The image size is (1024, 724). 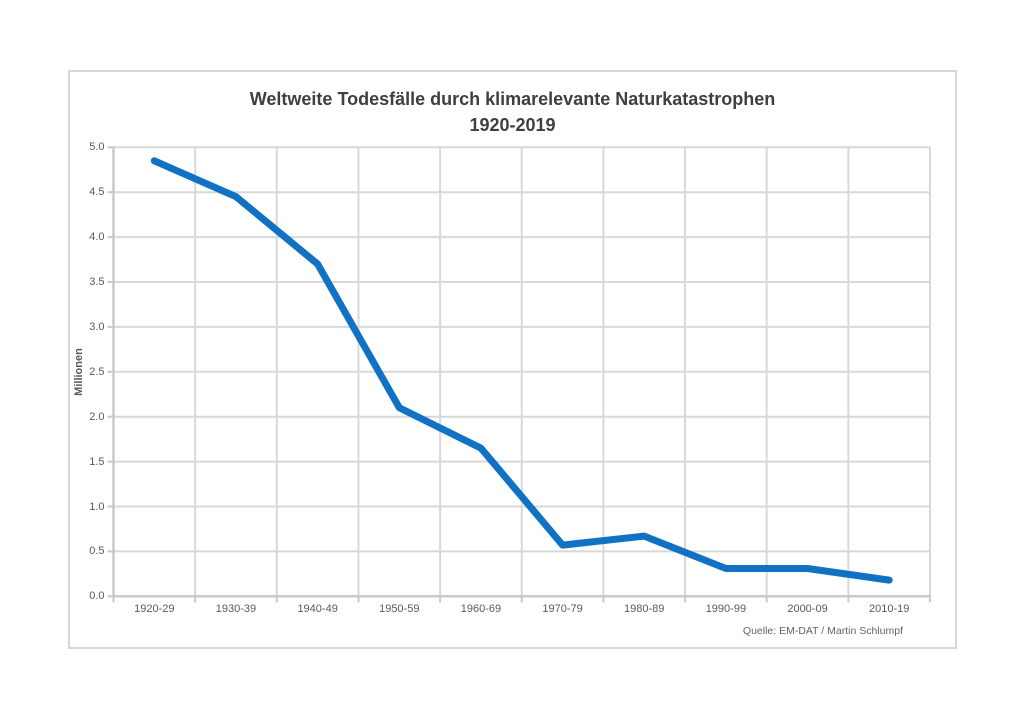 I want to click on x-tick-label: 1970-79, so click(x=562, y=609).